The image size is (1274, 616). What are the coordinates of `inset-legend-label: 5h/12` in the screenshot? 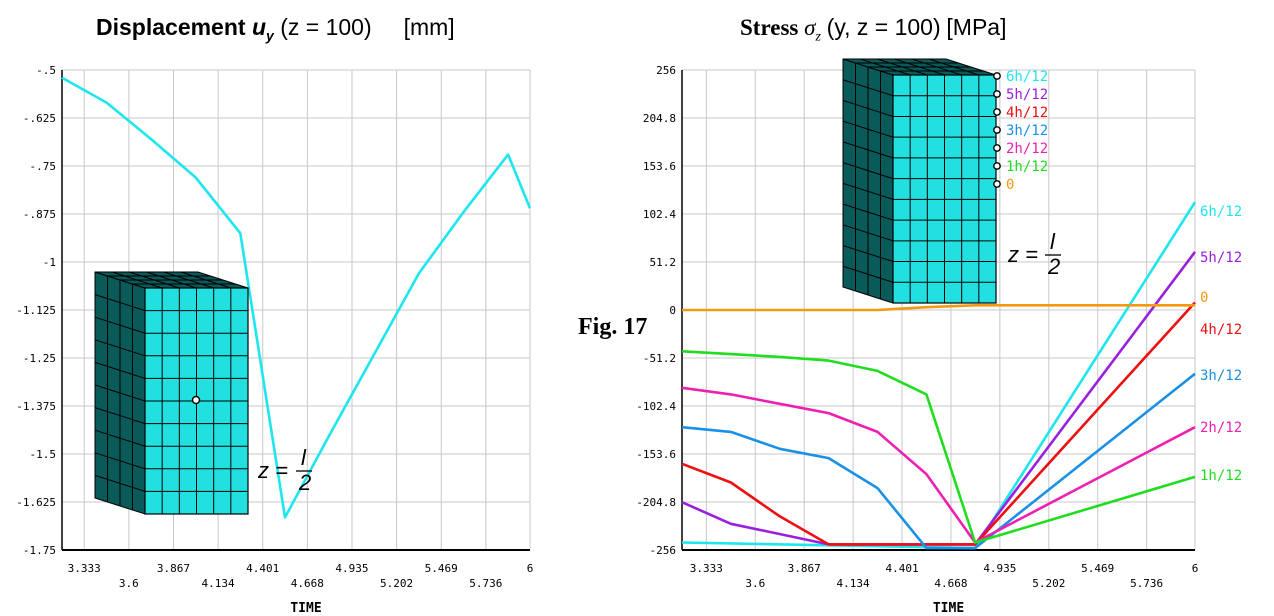 It's located at (1027, 95).